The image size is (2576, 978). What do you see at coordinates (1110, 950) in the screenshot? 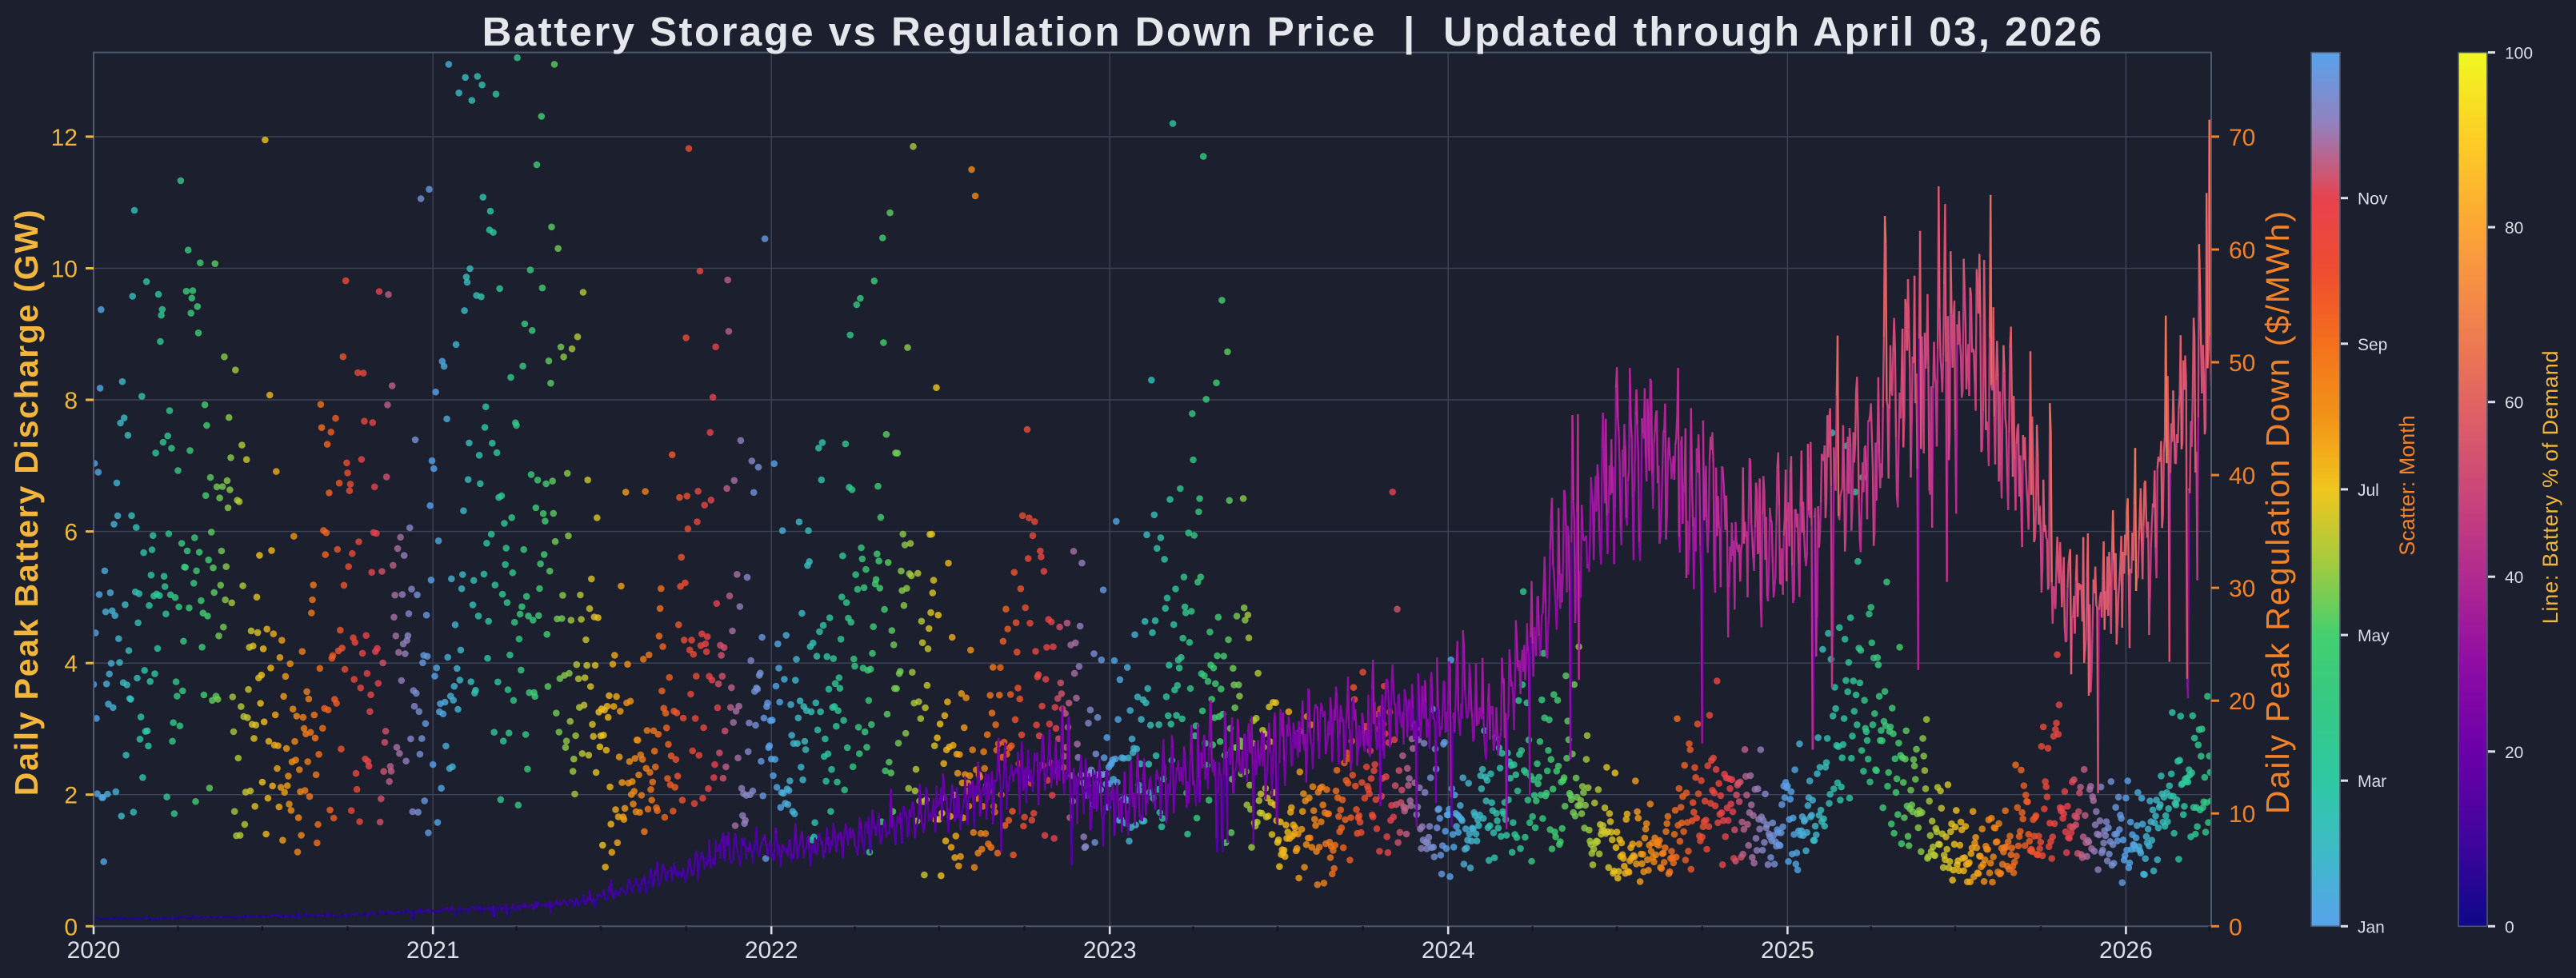
I see `svg-text: 2023` at bounding box center [1110, 950].